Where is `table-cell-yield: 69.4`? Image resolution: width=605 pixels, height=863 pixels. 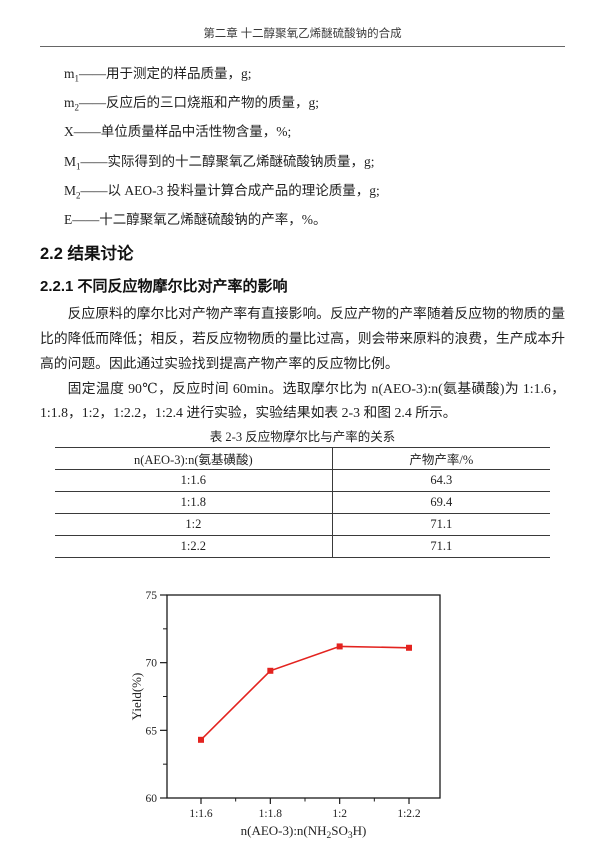
table-cell-yield: 69.4 is located at coordinates (441, 503).